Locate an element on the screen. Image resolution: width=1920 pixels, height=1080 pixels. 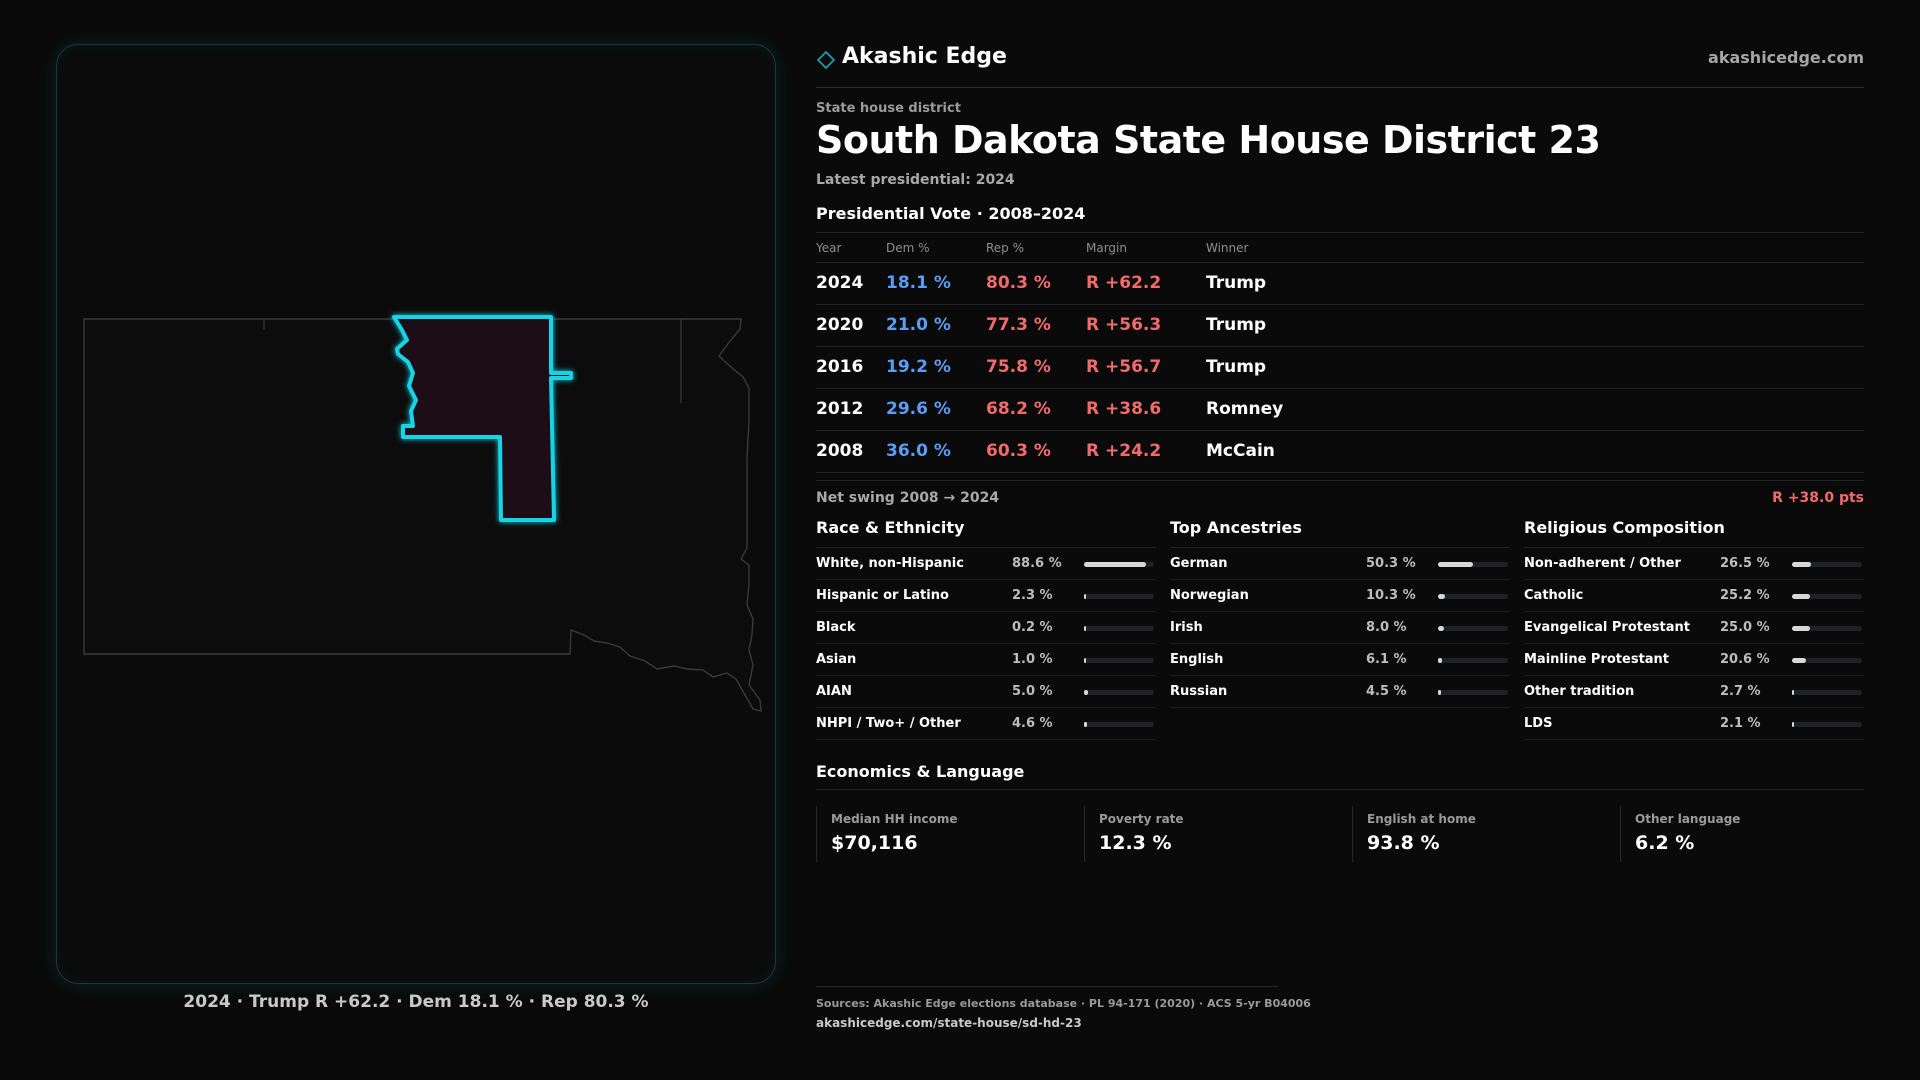
item-value: 26.5 % is located at coordinates (1745, 563).